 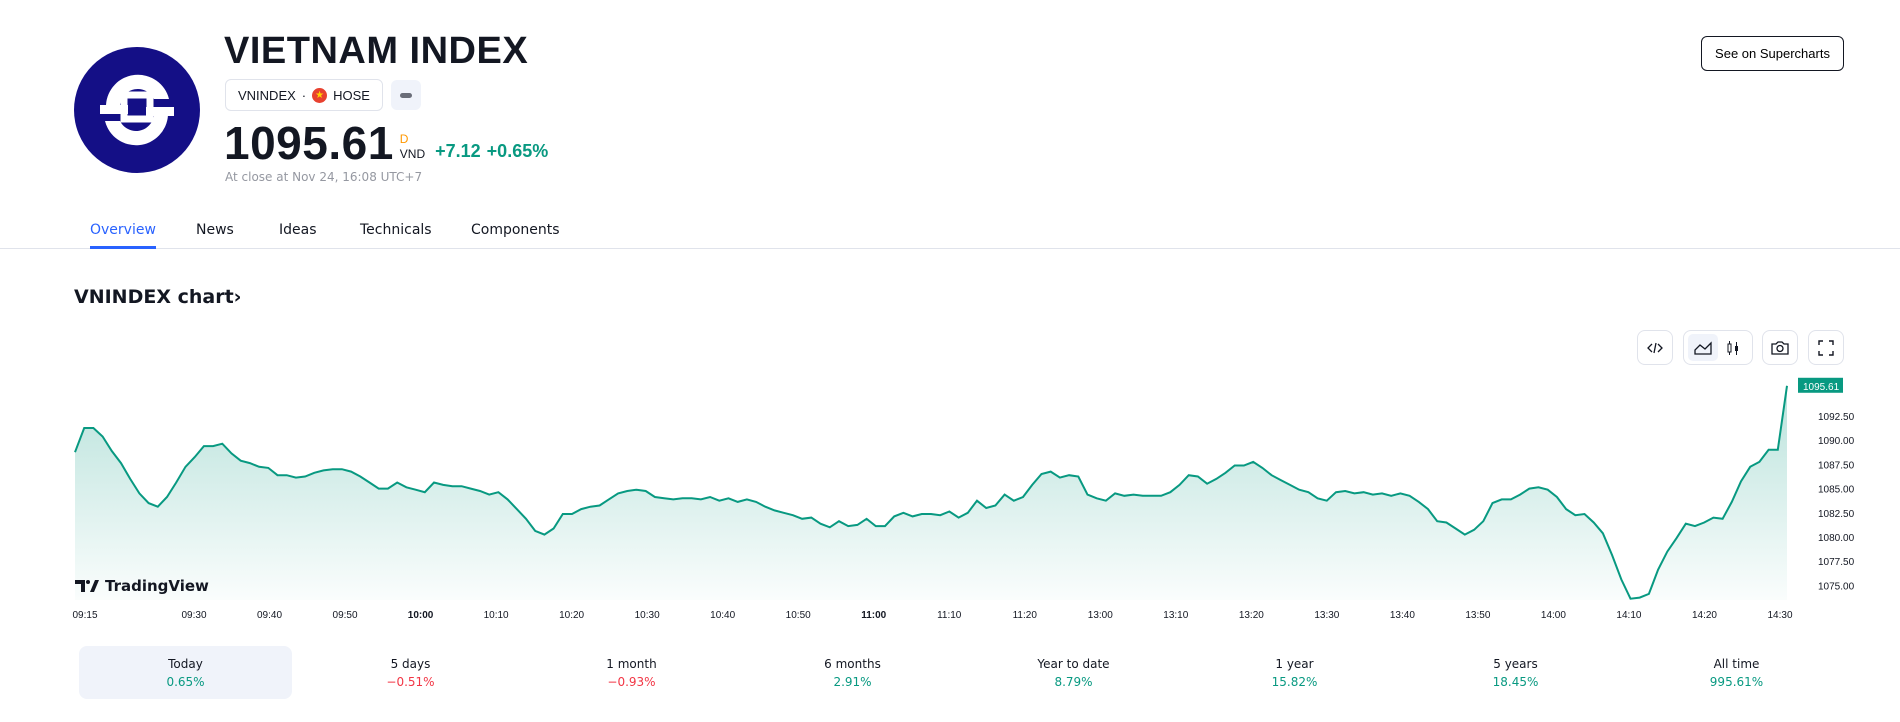 I want to click on period-change: 8.79%, so click(x=1073, y=681).